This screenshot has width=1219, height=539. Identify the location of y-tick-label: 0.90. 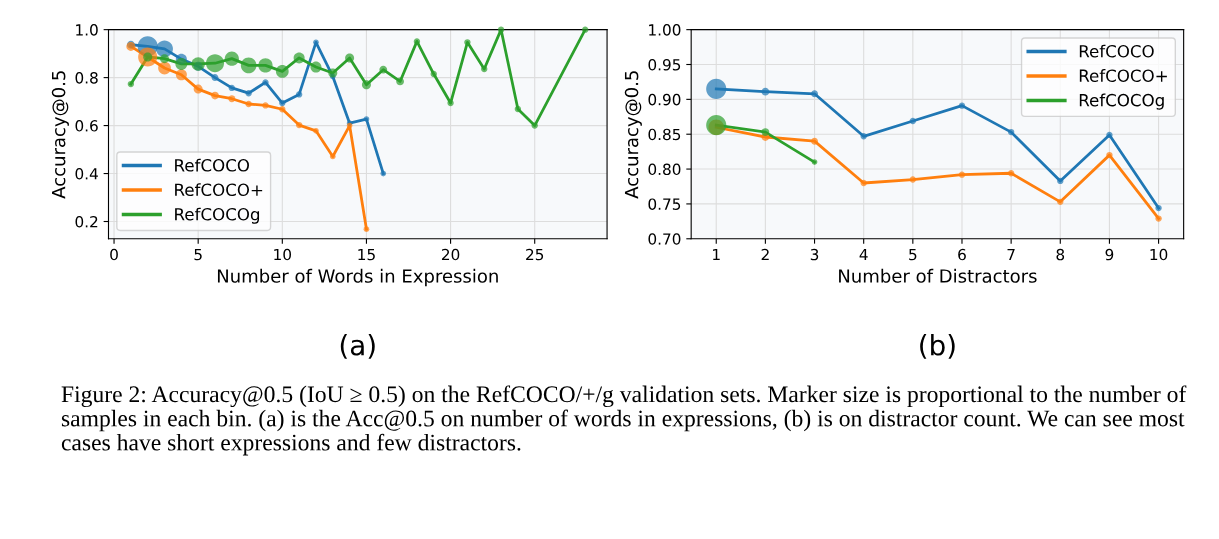
(664, 99).